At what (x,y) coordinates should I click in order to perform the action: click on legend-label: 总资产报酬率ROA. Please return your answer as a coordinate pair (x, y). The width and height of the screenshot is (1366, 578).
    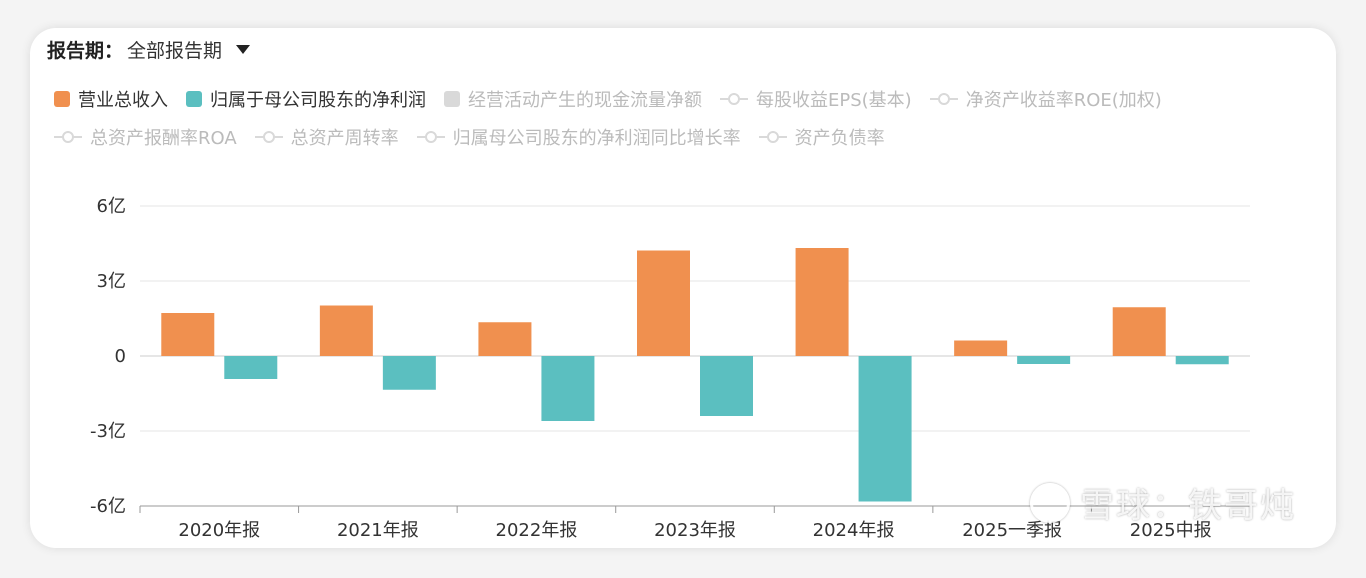
    Looking at the image, I should click on (163, 138).